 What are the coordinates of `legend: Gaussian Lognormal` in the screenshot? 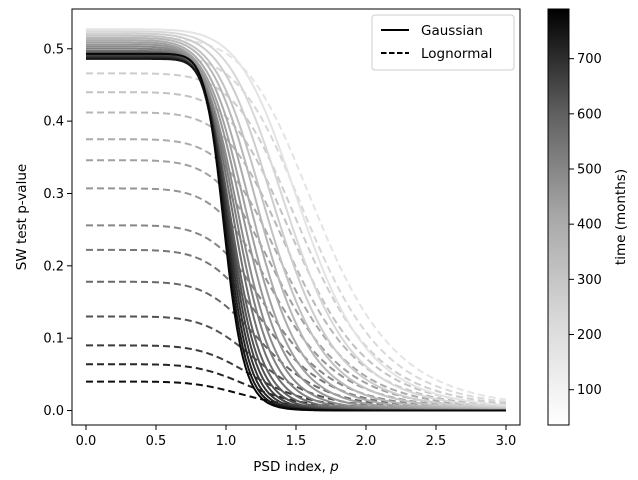 It's located at (443, 42).